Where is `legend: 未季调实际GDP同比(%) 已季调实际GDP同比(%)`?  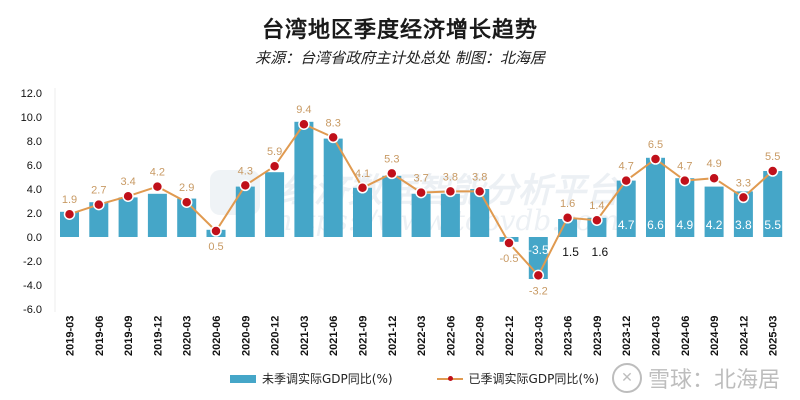
legend: 未季调实际GDP同比(%) 已季调实际GDP同比(%) is located at coordinates (432, 378).